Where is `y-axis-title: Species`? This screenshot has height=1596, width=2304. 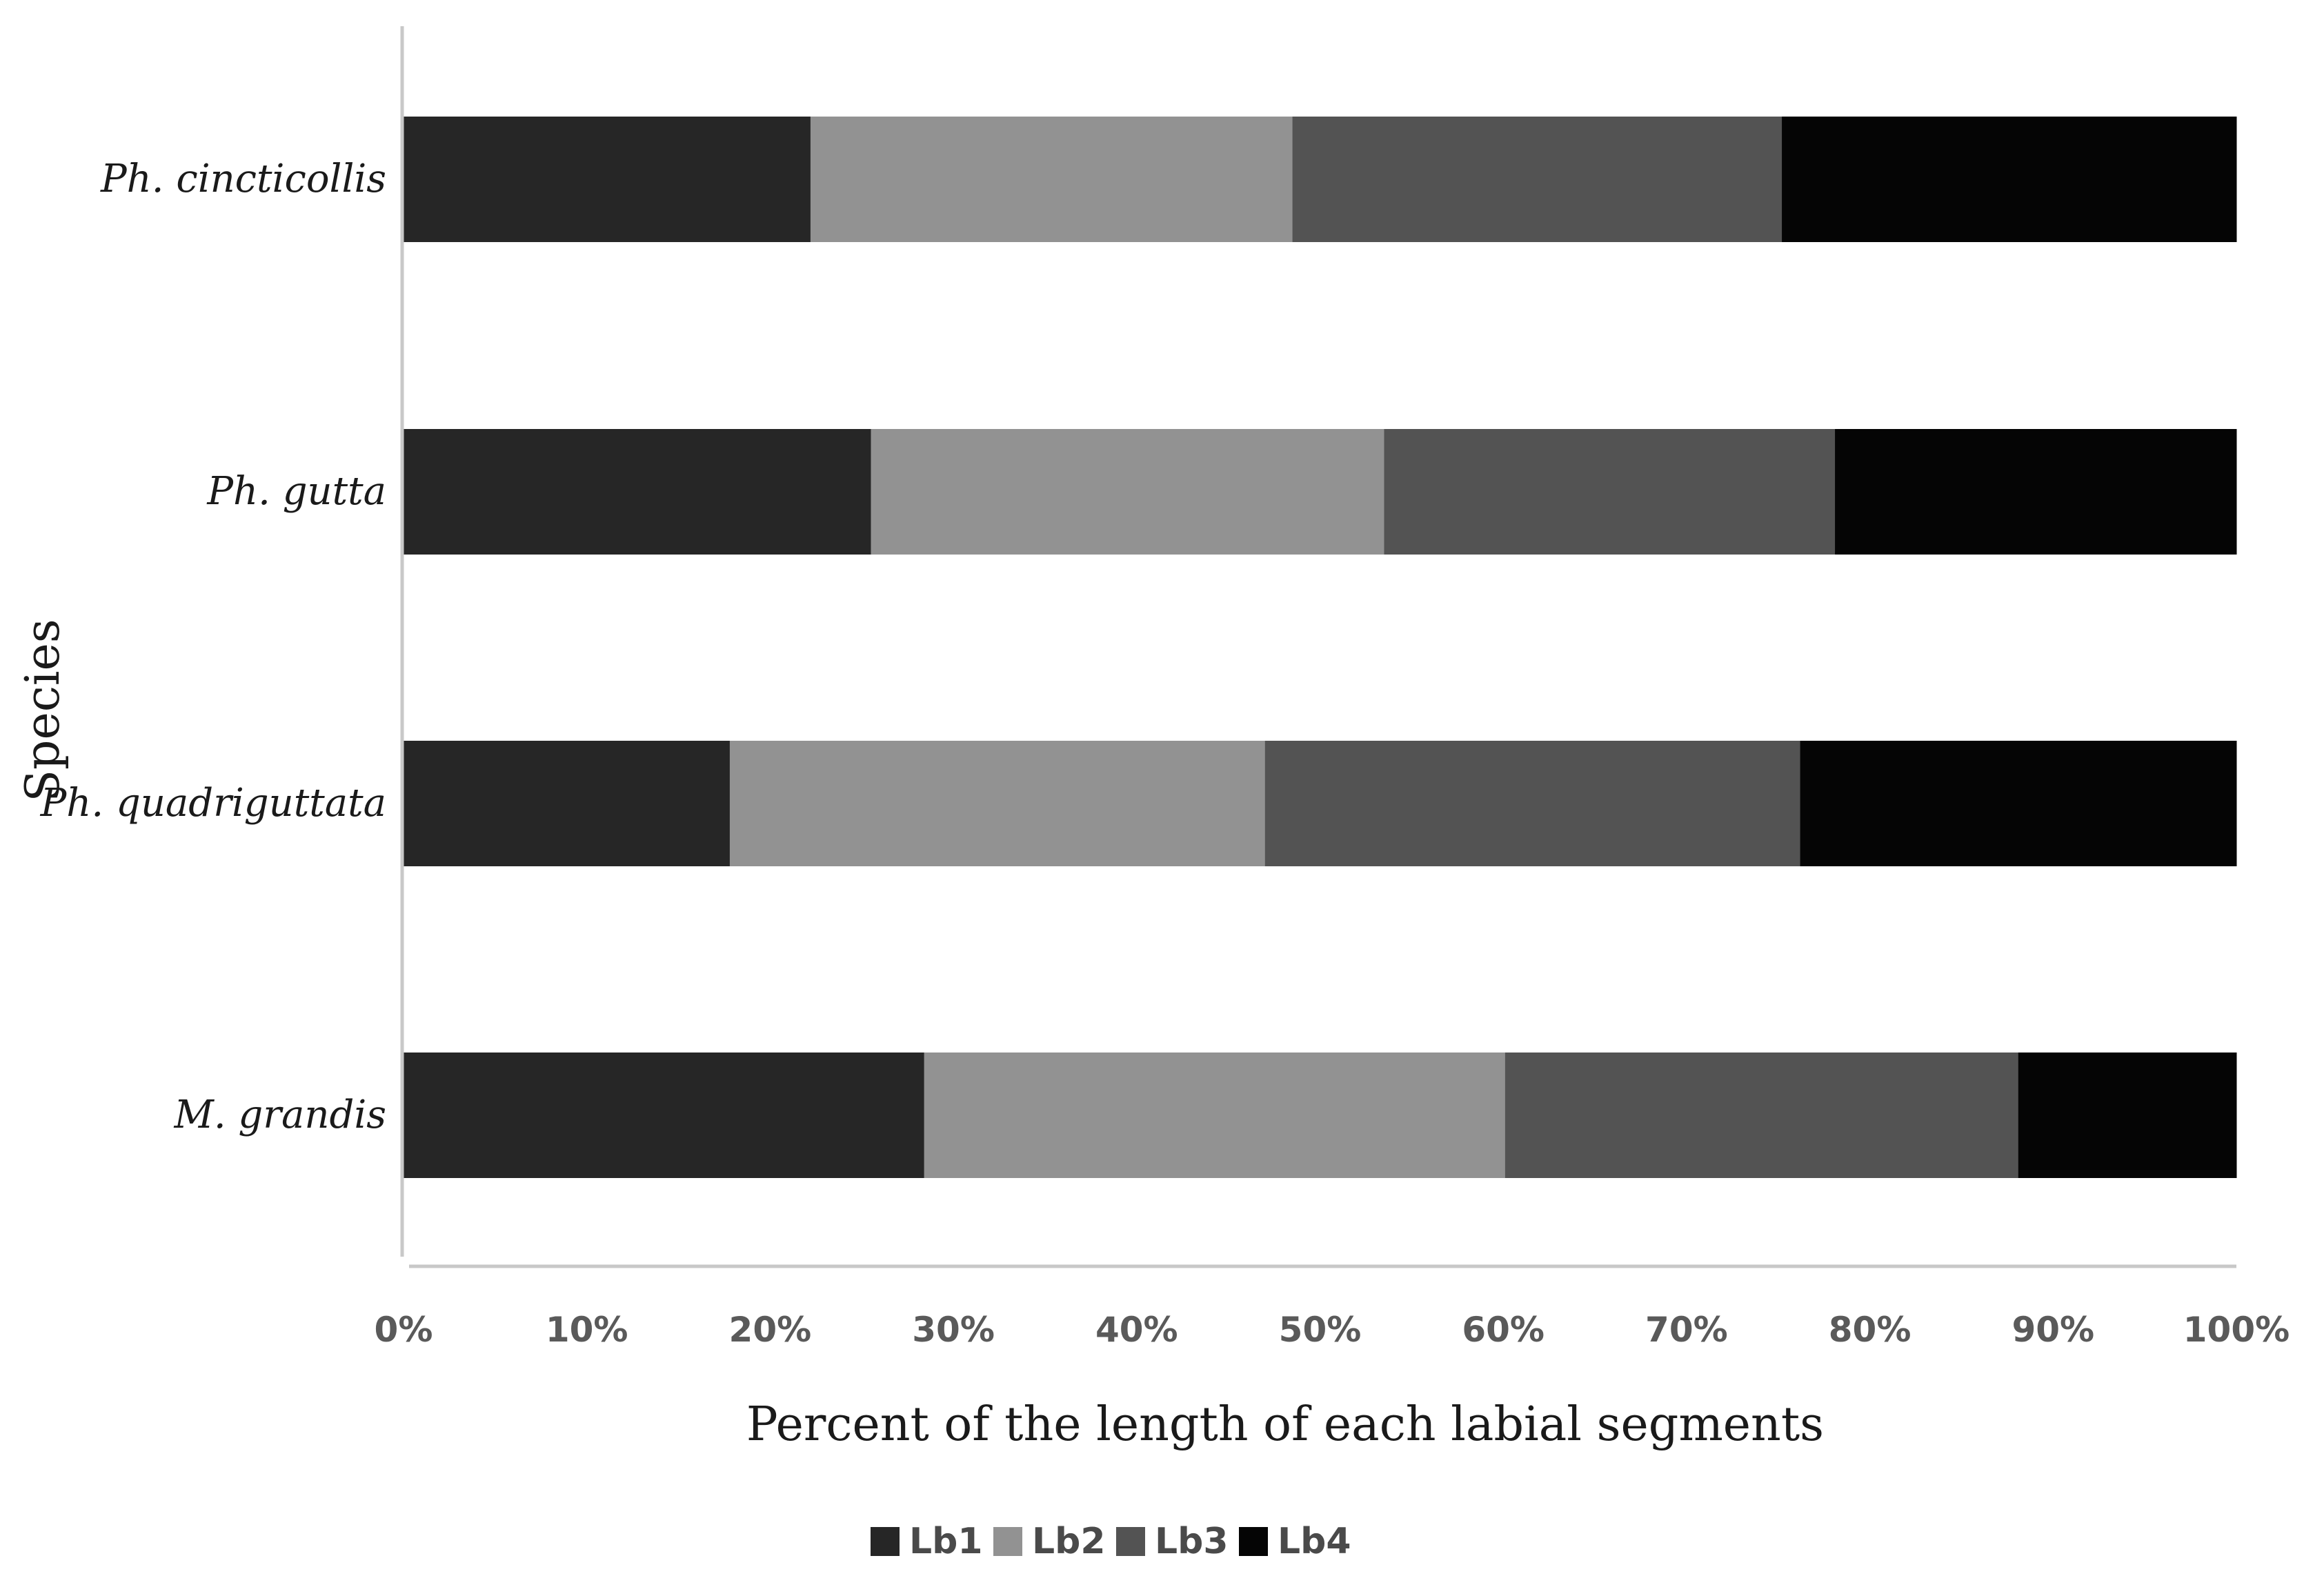
y-axis-title: Species is located at coordinates (43, 710).